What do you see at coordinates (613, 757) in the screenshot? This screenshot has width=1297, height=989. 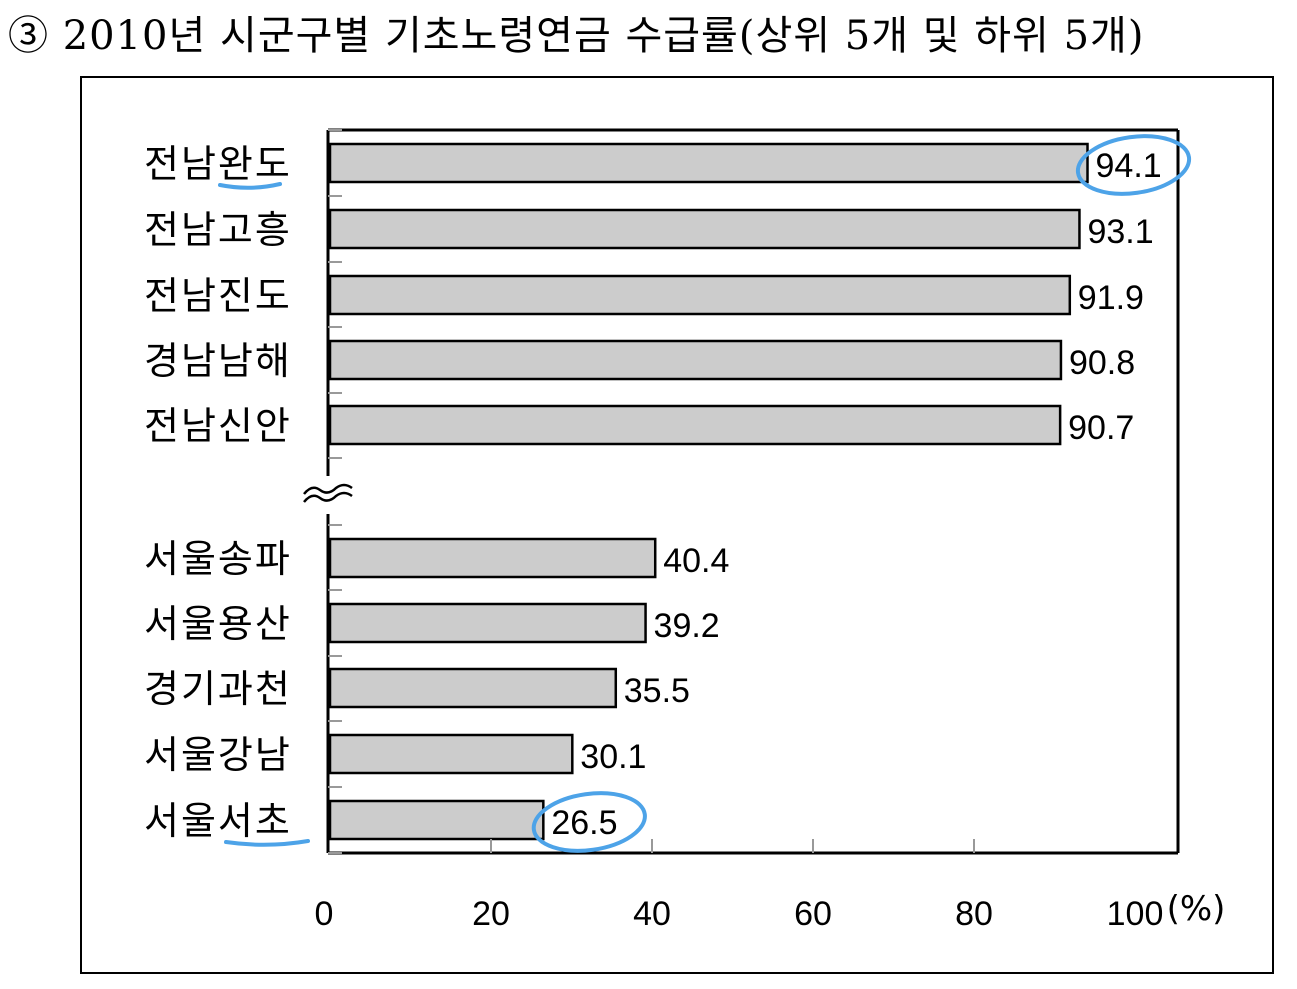 I see `value-label: 30.1` at bounding box center [613, 757].